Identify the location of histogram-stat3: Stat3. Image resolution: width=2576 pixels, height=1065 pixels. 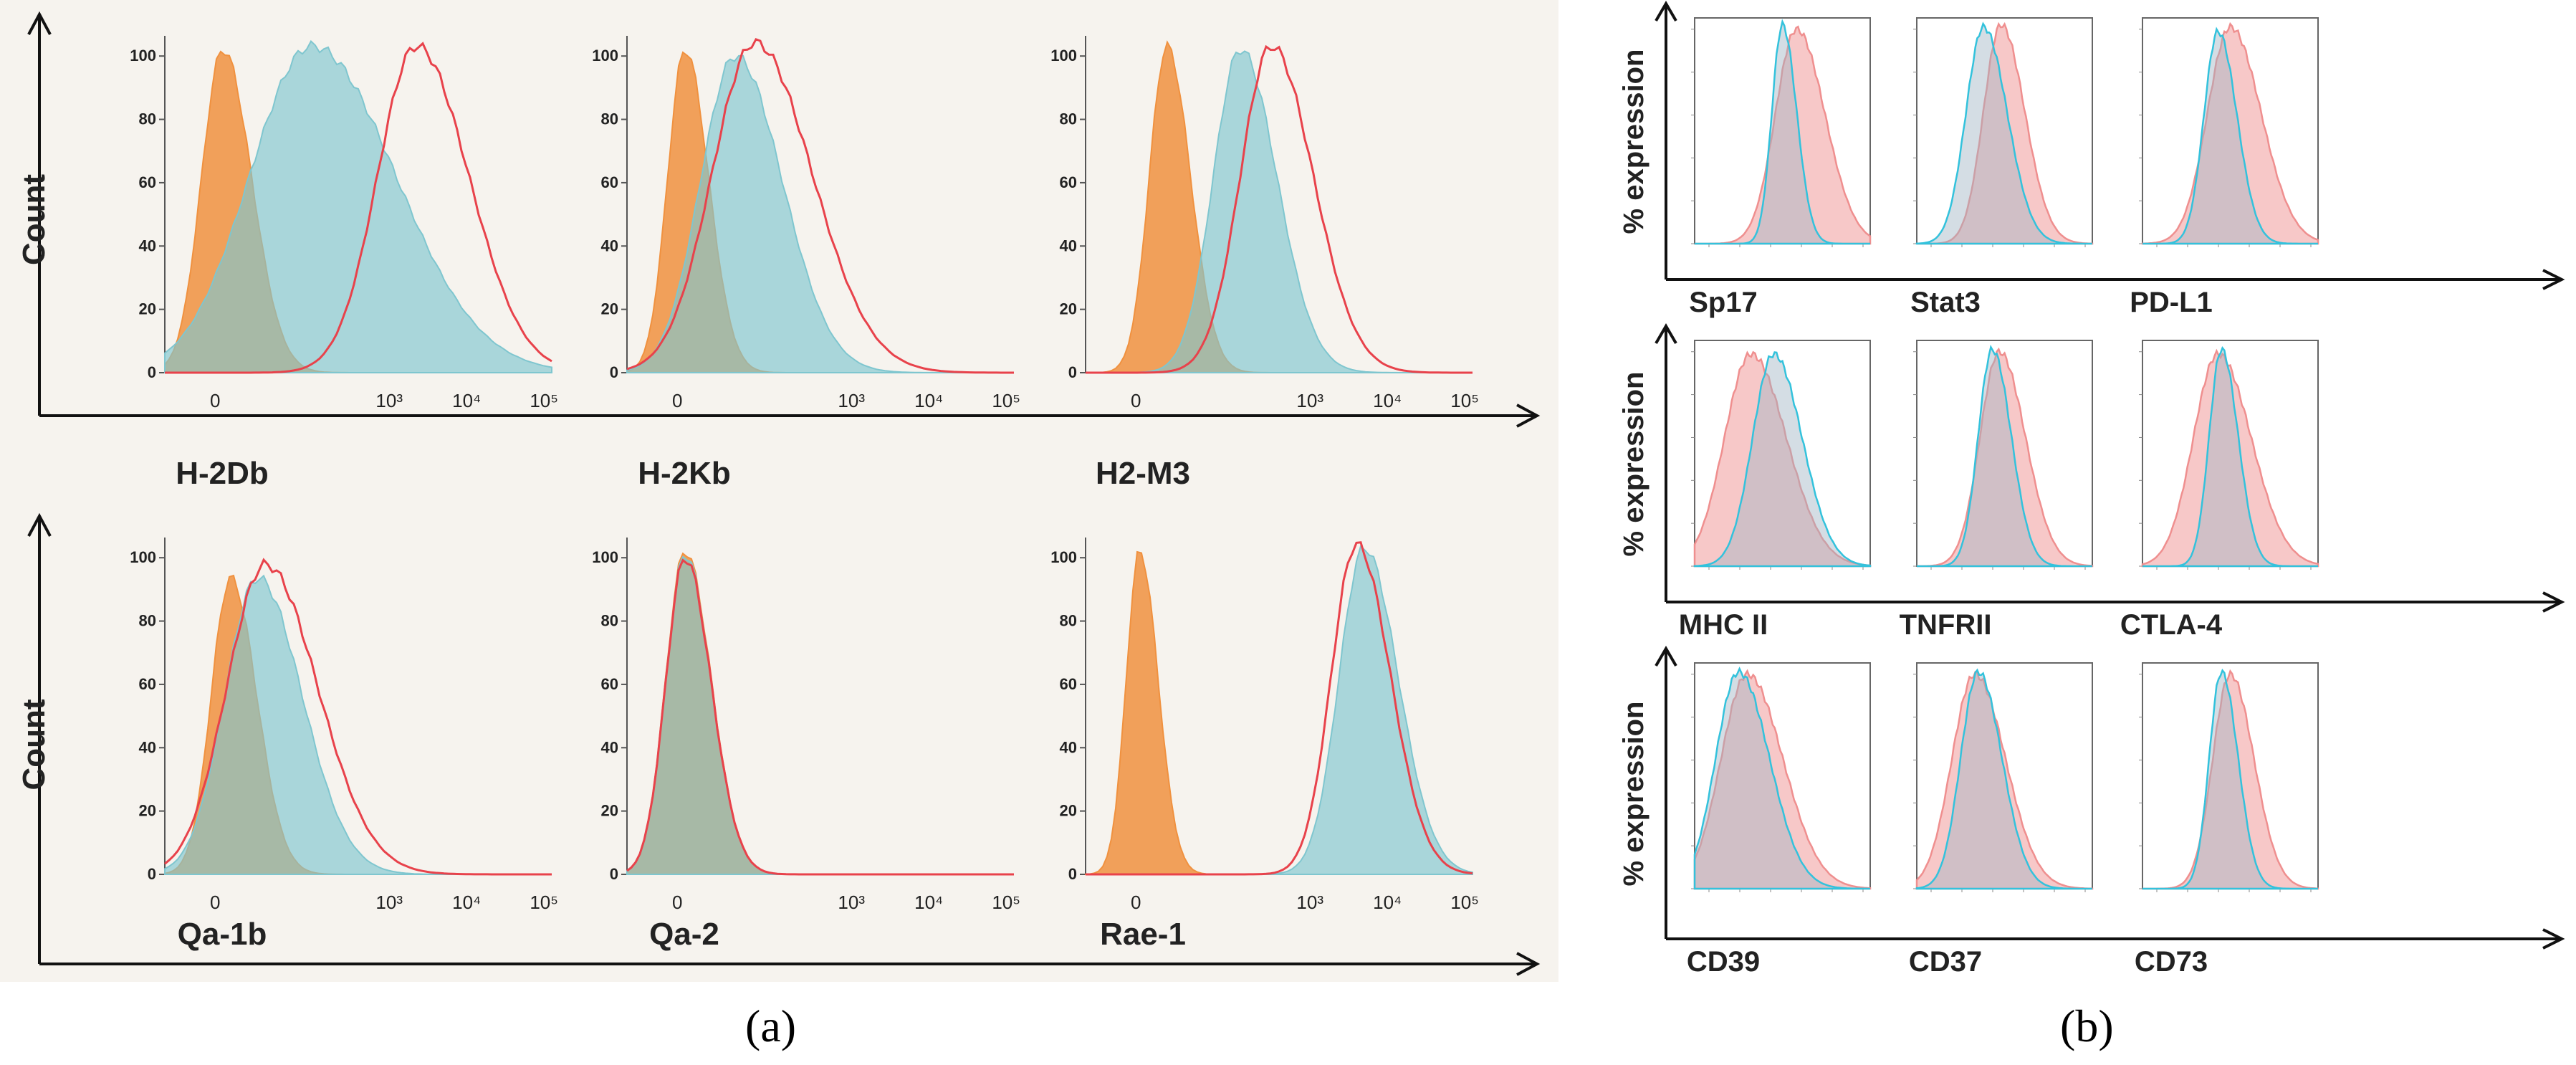
(2002, 167).